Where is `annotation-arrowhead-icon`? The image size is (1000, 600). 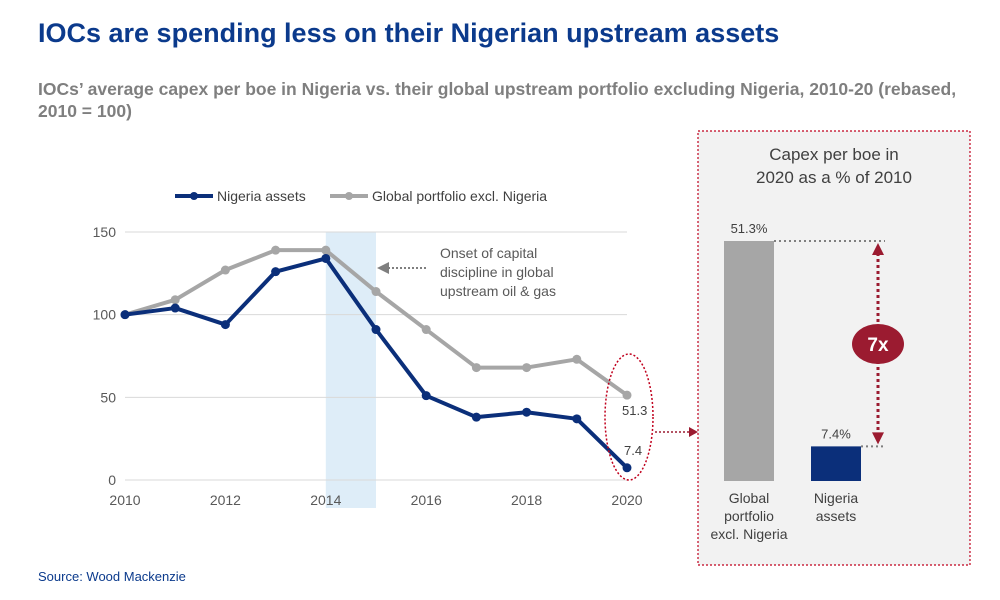
annotation-arrowhead-icon is located at coordinates (383, 268).